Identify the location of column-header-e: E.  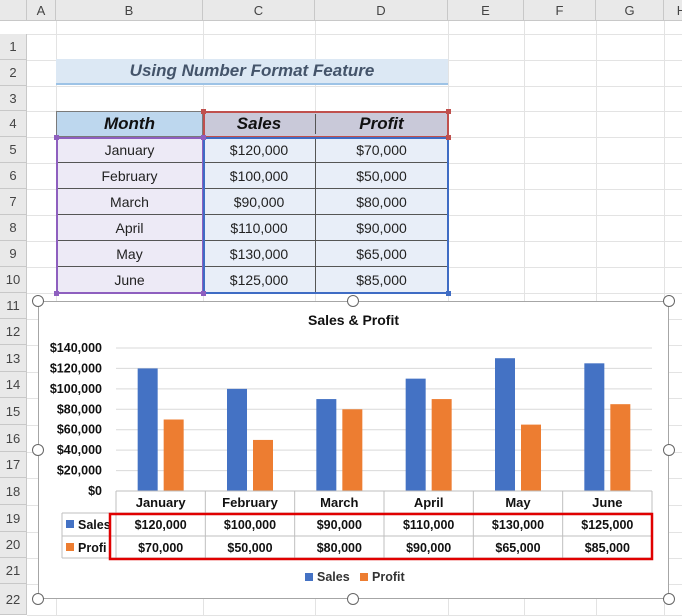
(486, 10).